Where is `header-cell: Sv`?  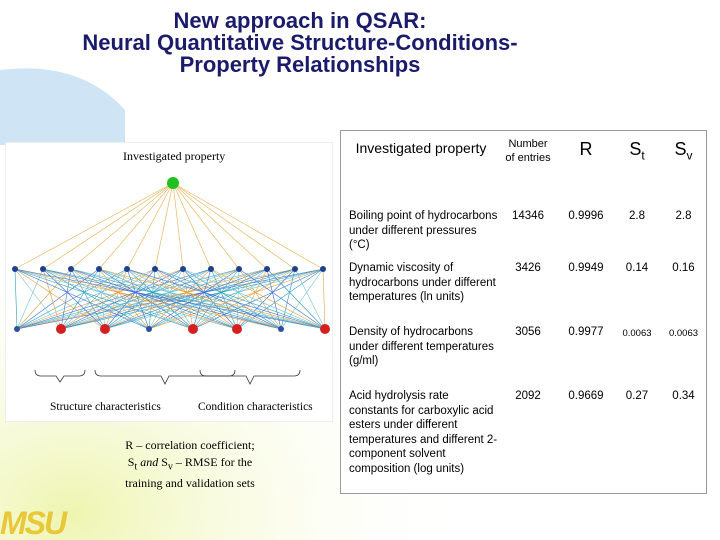 header-cell: Sv is located at coordinates (683, 151).